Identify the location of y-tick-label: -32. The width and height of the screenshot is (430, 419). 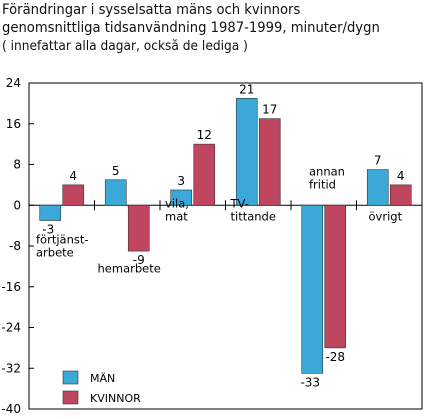
(11, 368).